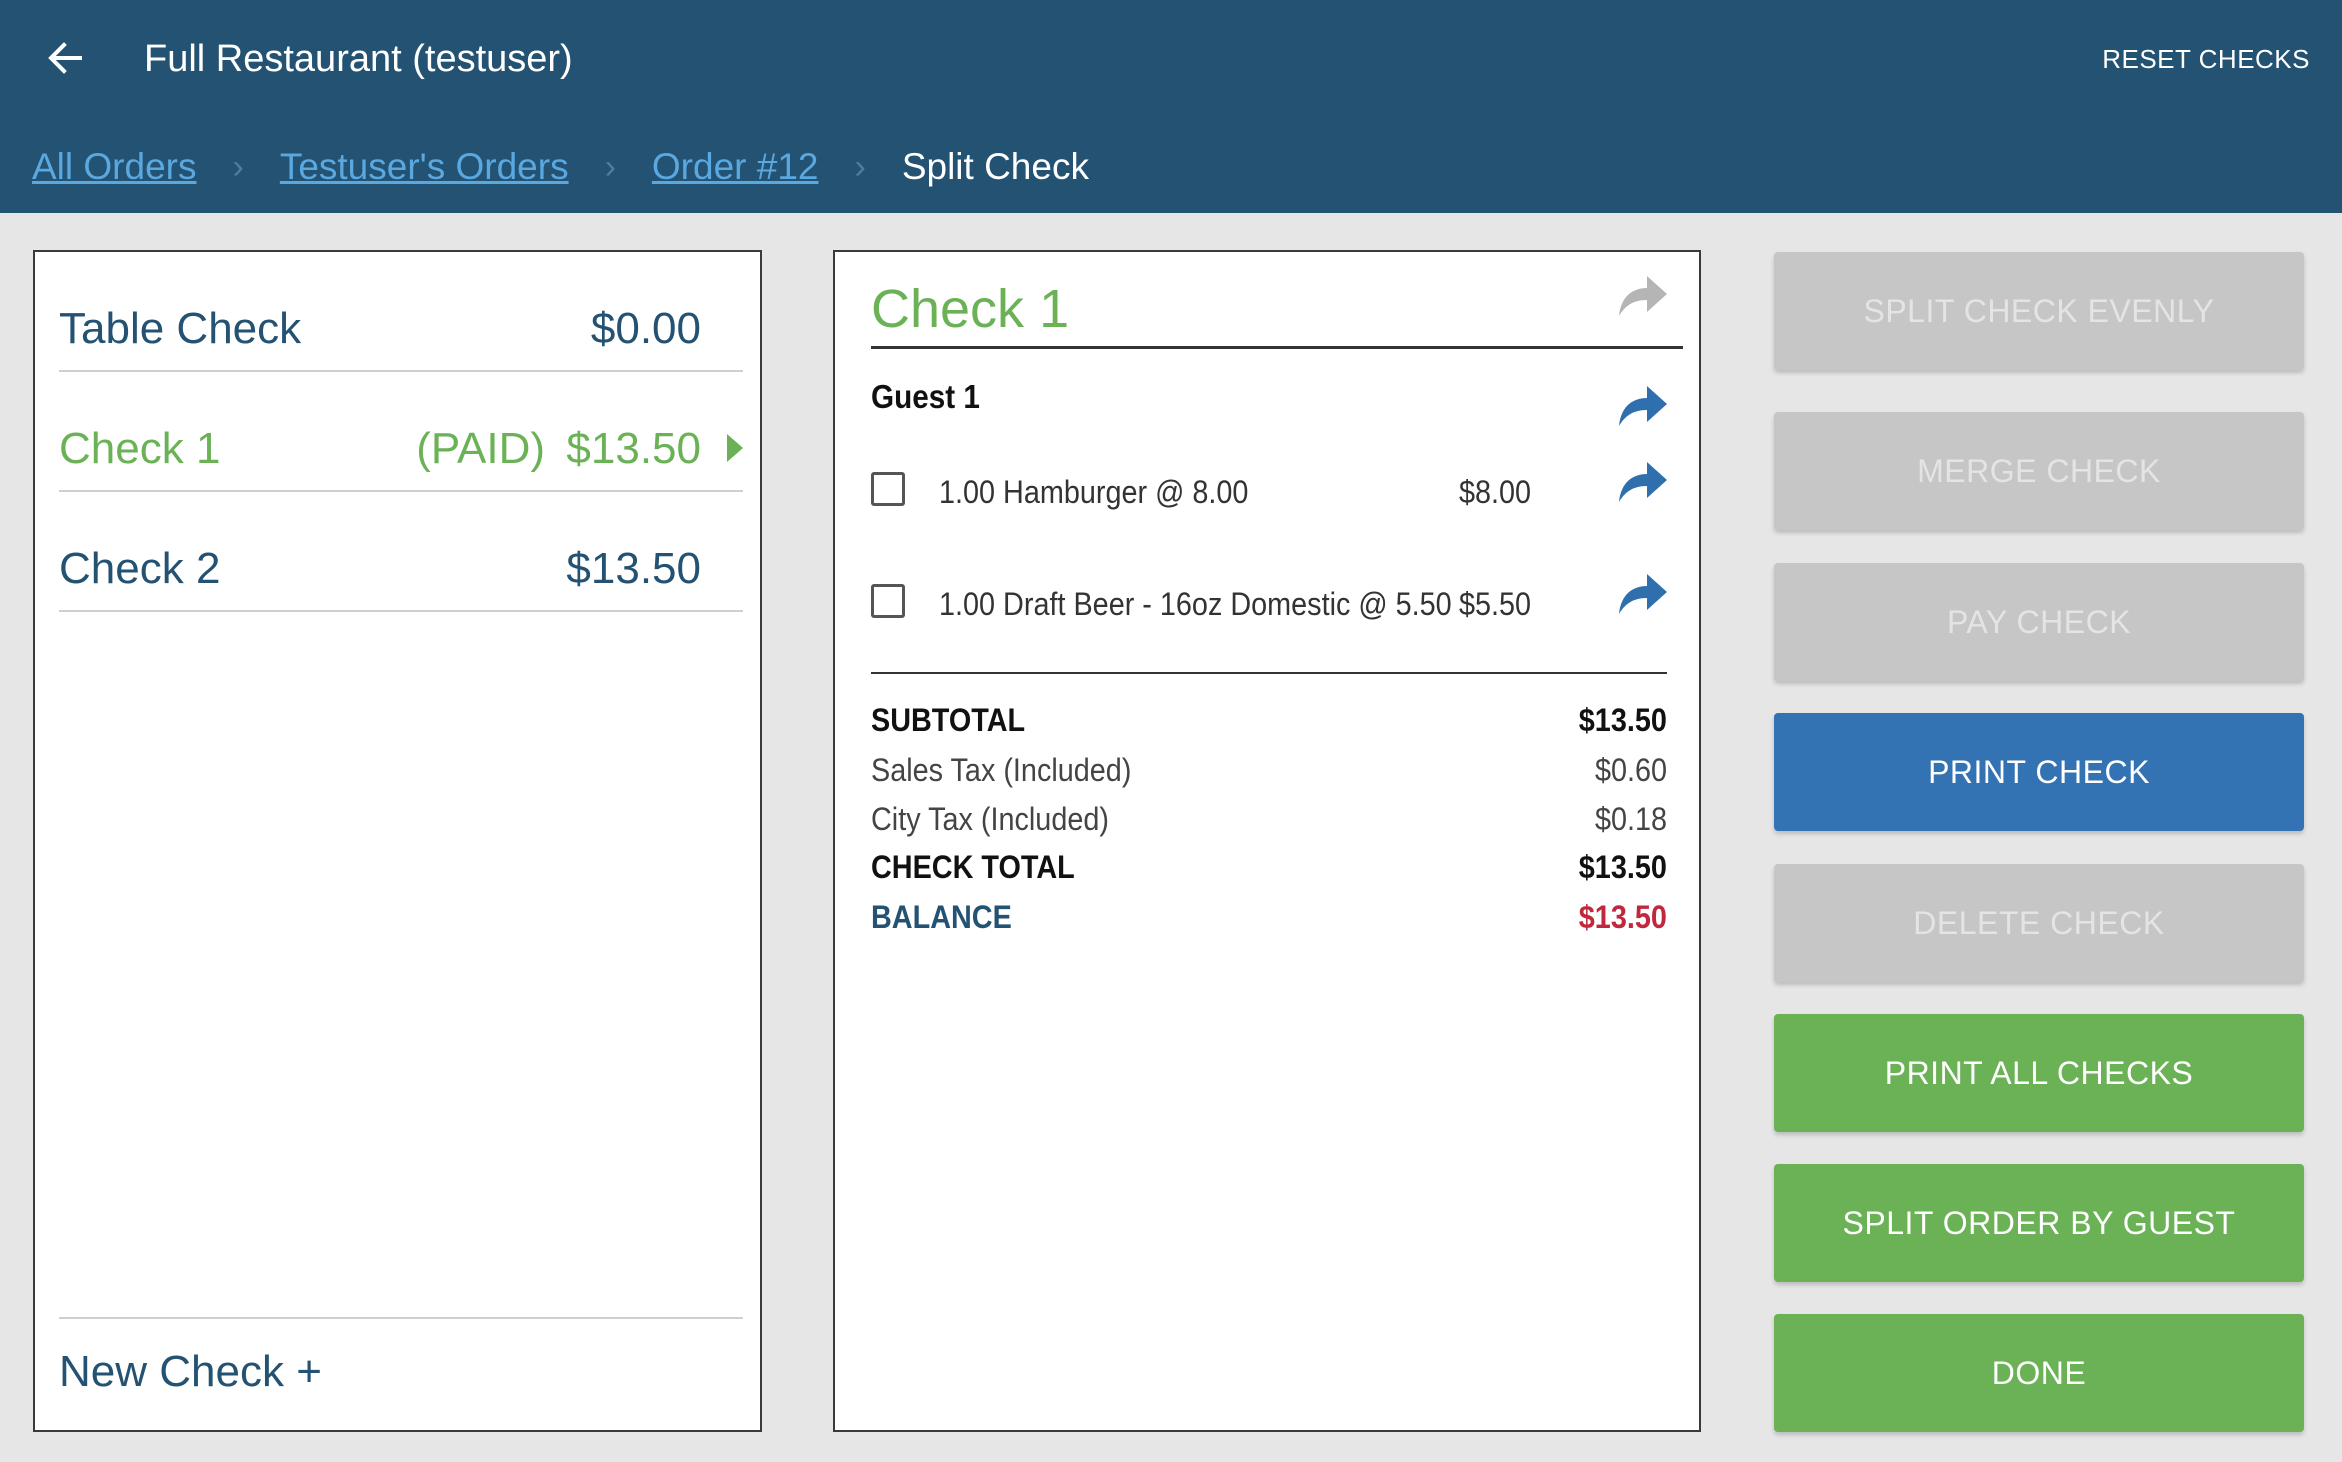 The width and height of the screenshot is (2342, 1462). What do you see at coordinates (140, 568) in the screenshot?
I see `check-name: Check 2` at bounding box center [140, 568].